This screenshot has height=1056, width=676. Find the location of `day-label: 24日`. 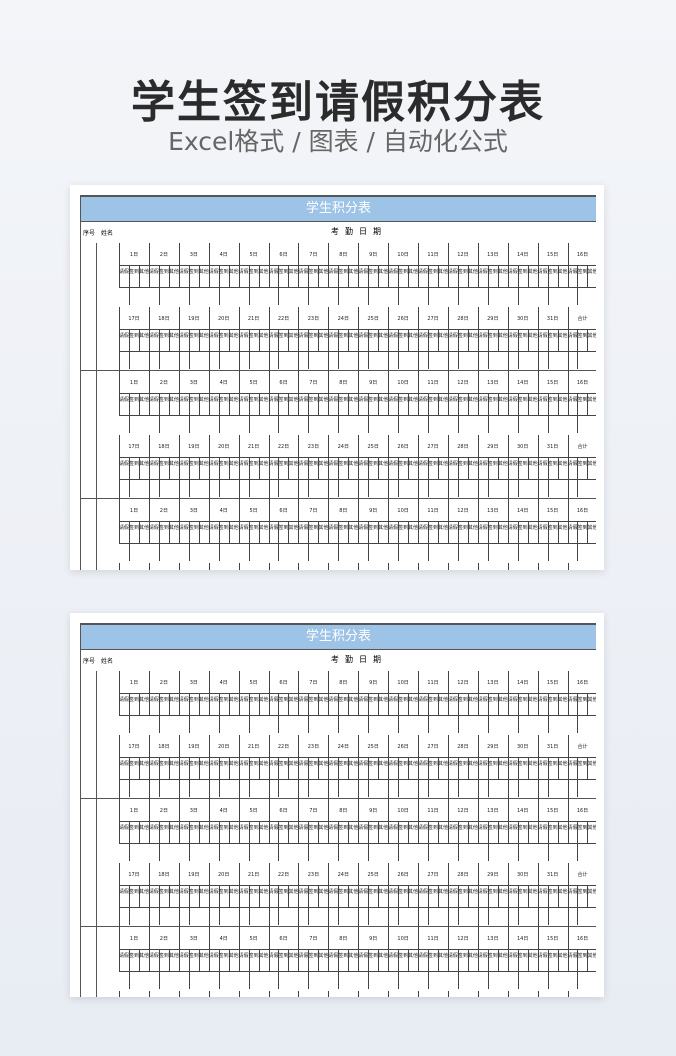

day-label: 24日 is located at coordinates (343, 875).